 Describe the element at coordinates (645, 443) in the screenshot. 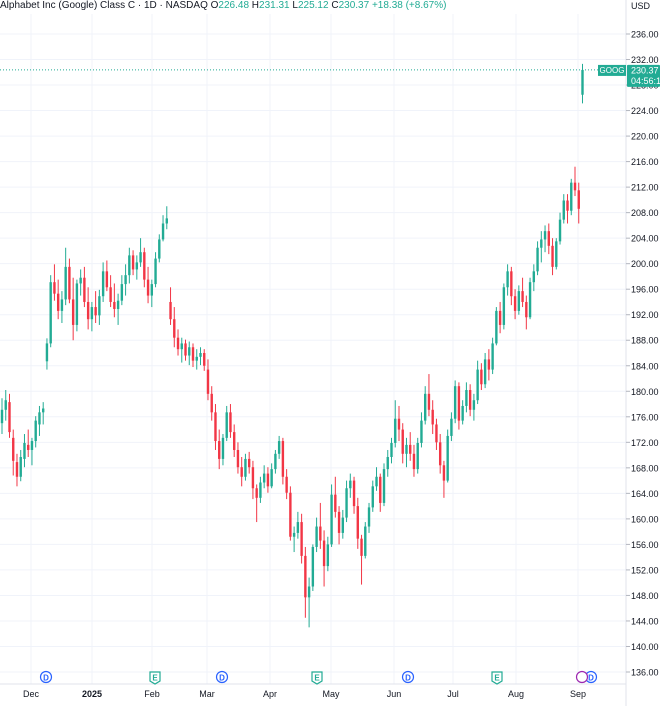

I see `price-tick-label: 172.00` at that location.